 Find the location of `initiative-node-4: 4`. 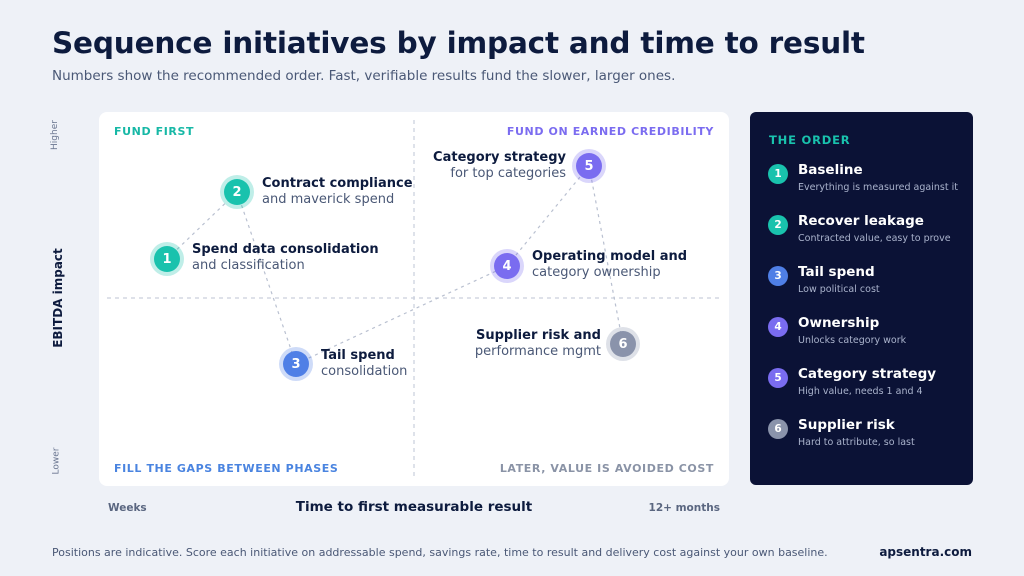

initiative-node-4: 4 is located at coordinates (507, 266).